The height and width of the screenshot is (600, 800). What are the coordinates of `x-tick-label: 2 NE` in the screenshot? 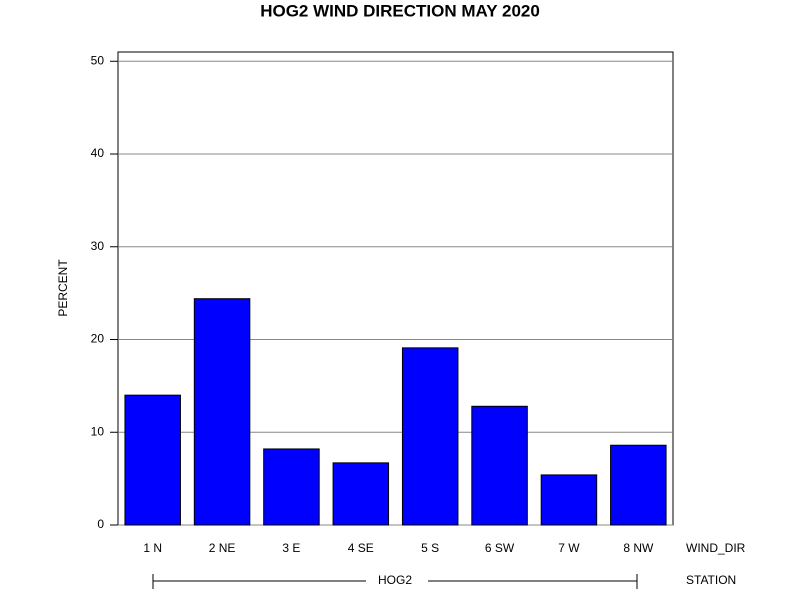 It's located at (222, 548).